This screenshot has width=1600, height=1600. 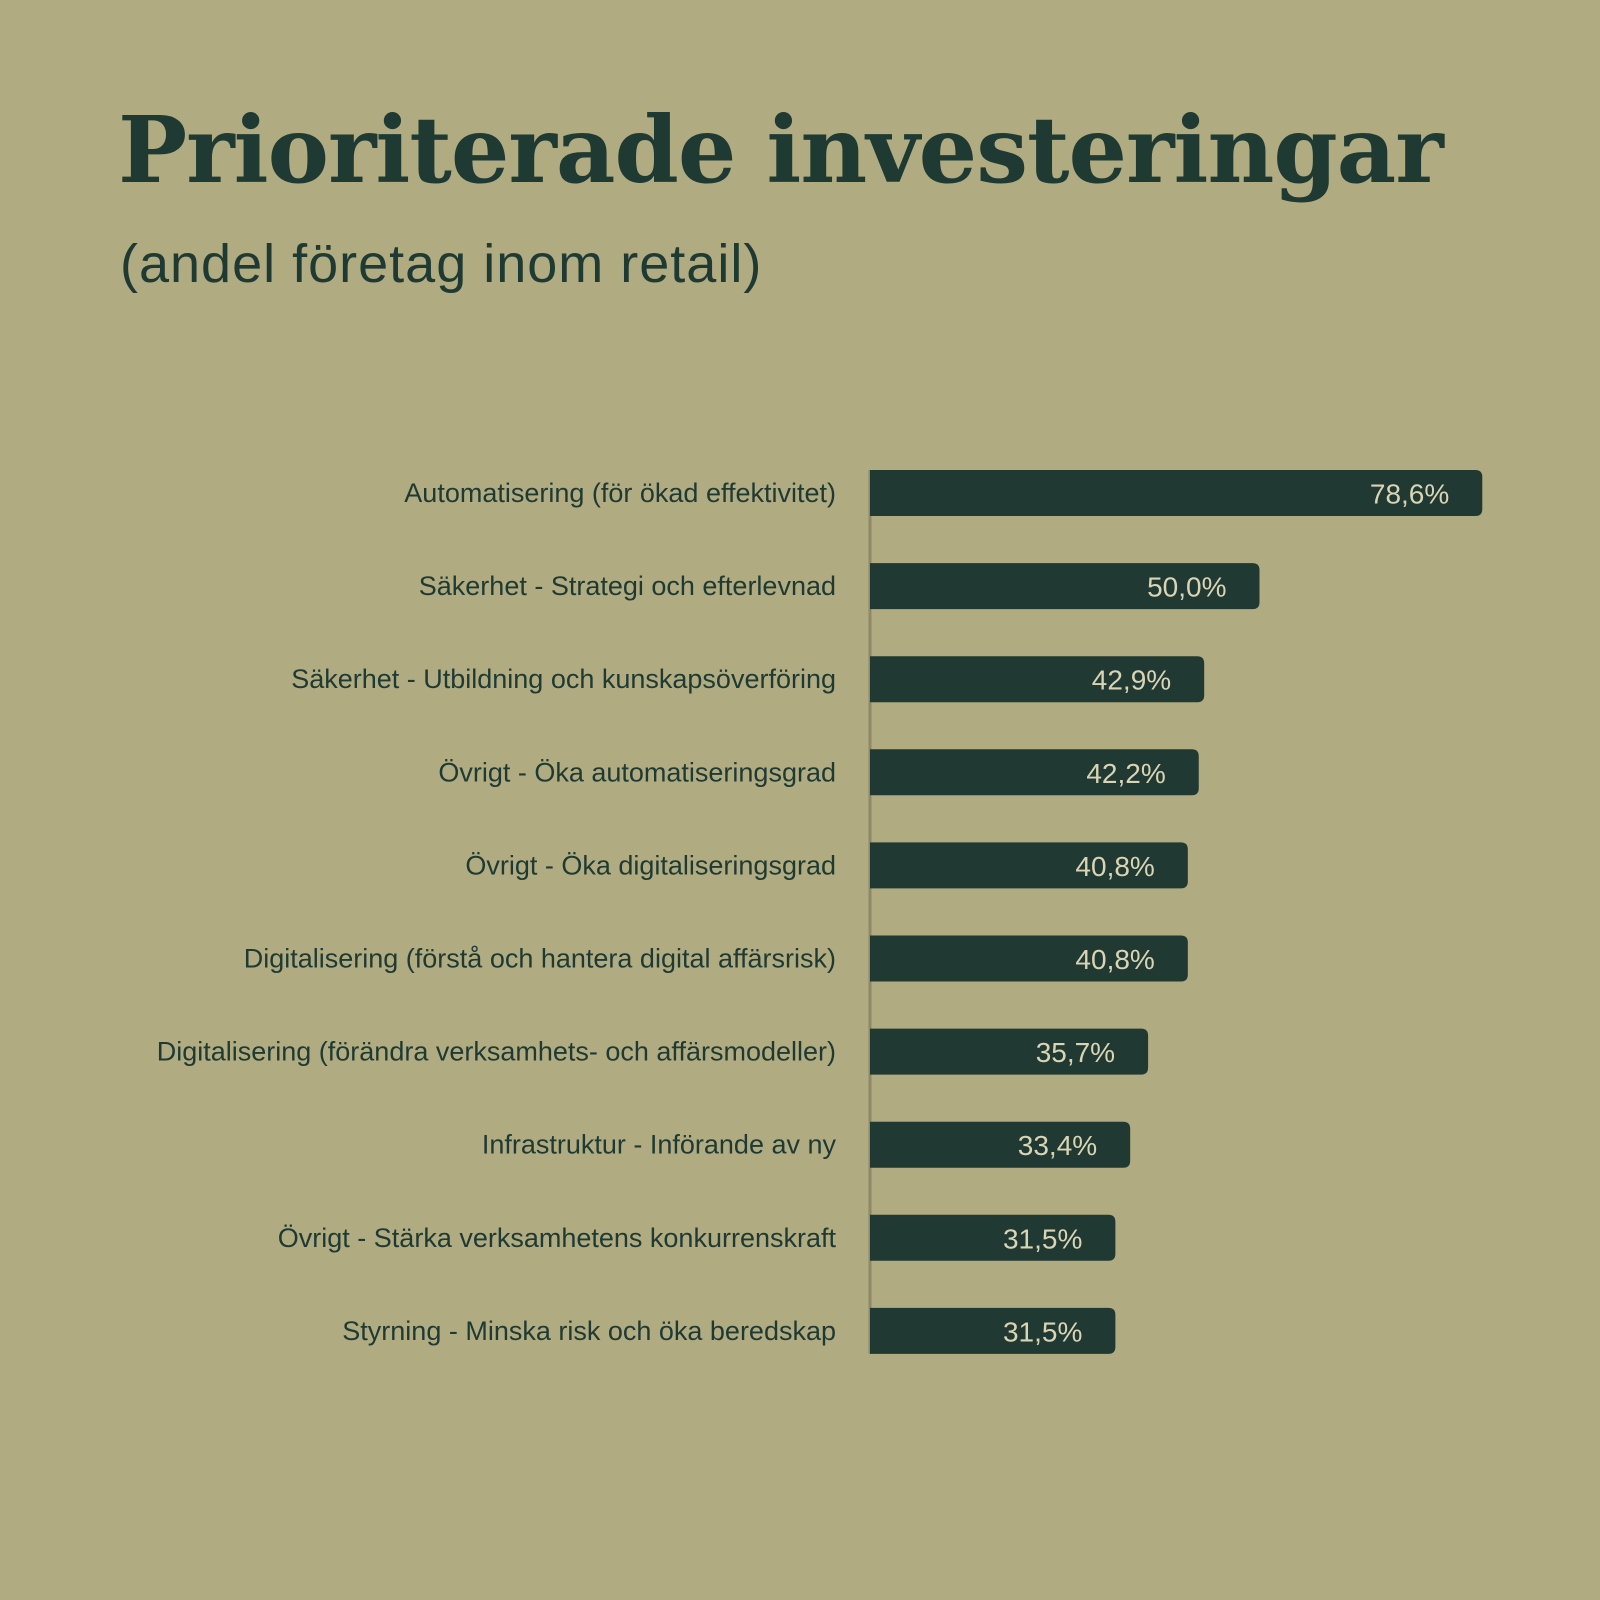 I want to click on category-label: Automatisering (för ökad effektivitet), so click(x=620, y=493).